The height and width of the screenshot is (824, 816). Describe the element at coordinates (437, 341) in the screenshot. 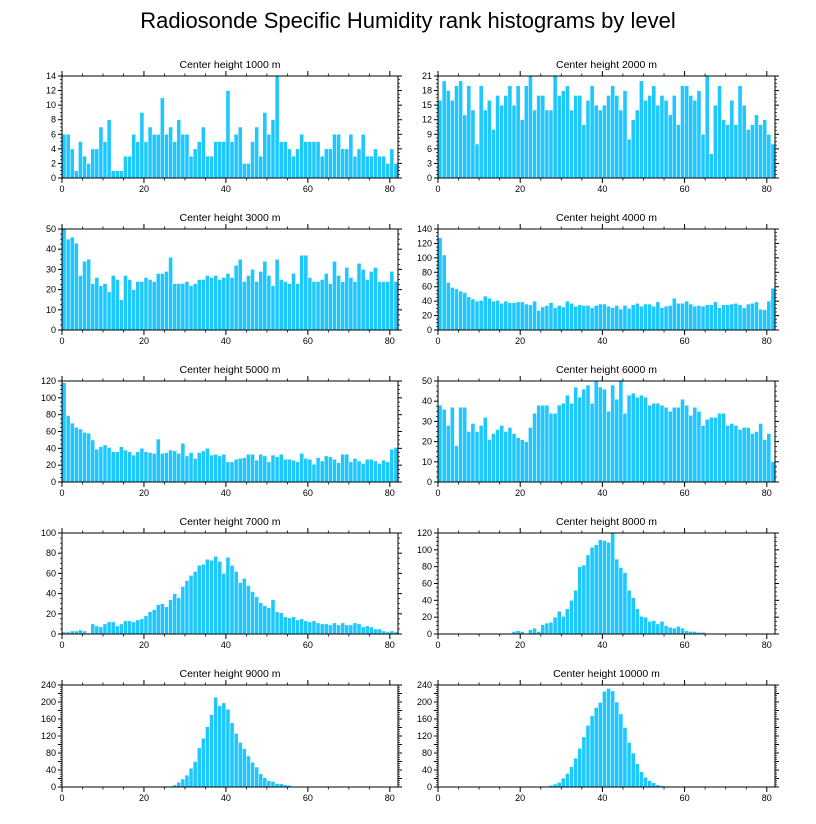

I see `x-tick-label: 0` at that location.